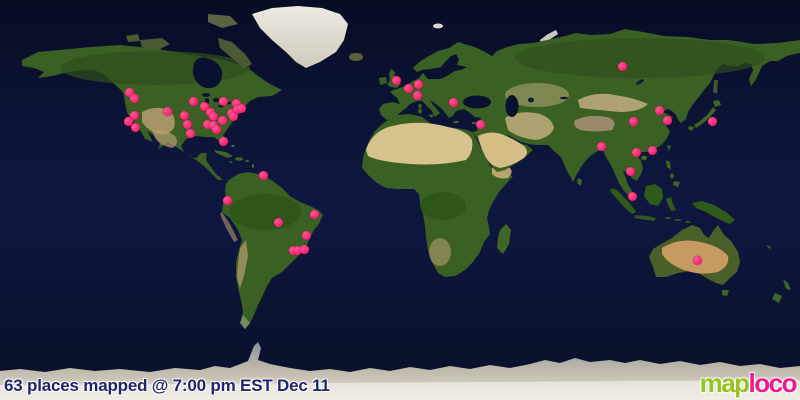 Image resolution: width=800 pixels, height=400 pixels. What do you see at coordinates (773, 383) in the screenshot?
I see `logo-part-loco: loco` at bounding box center [773, 383].